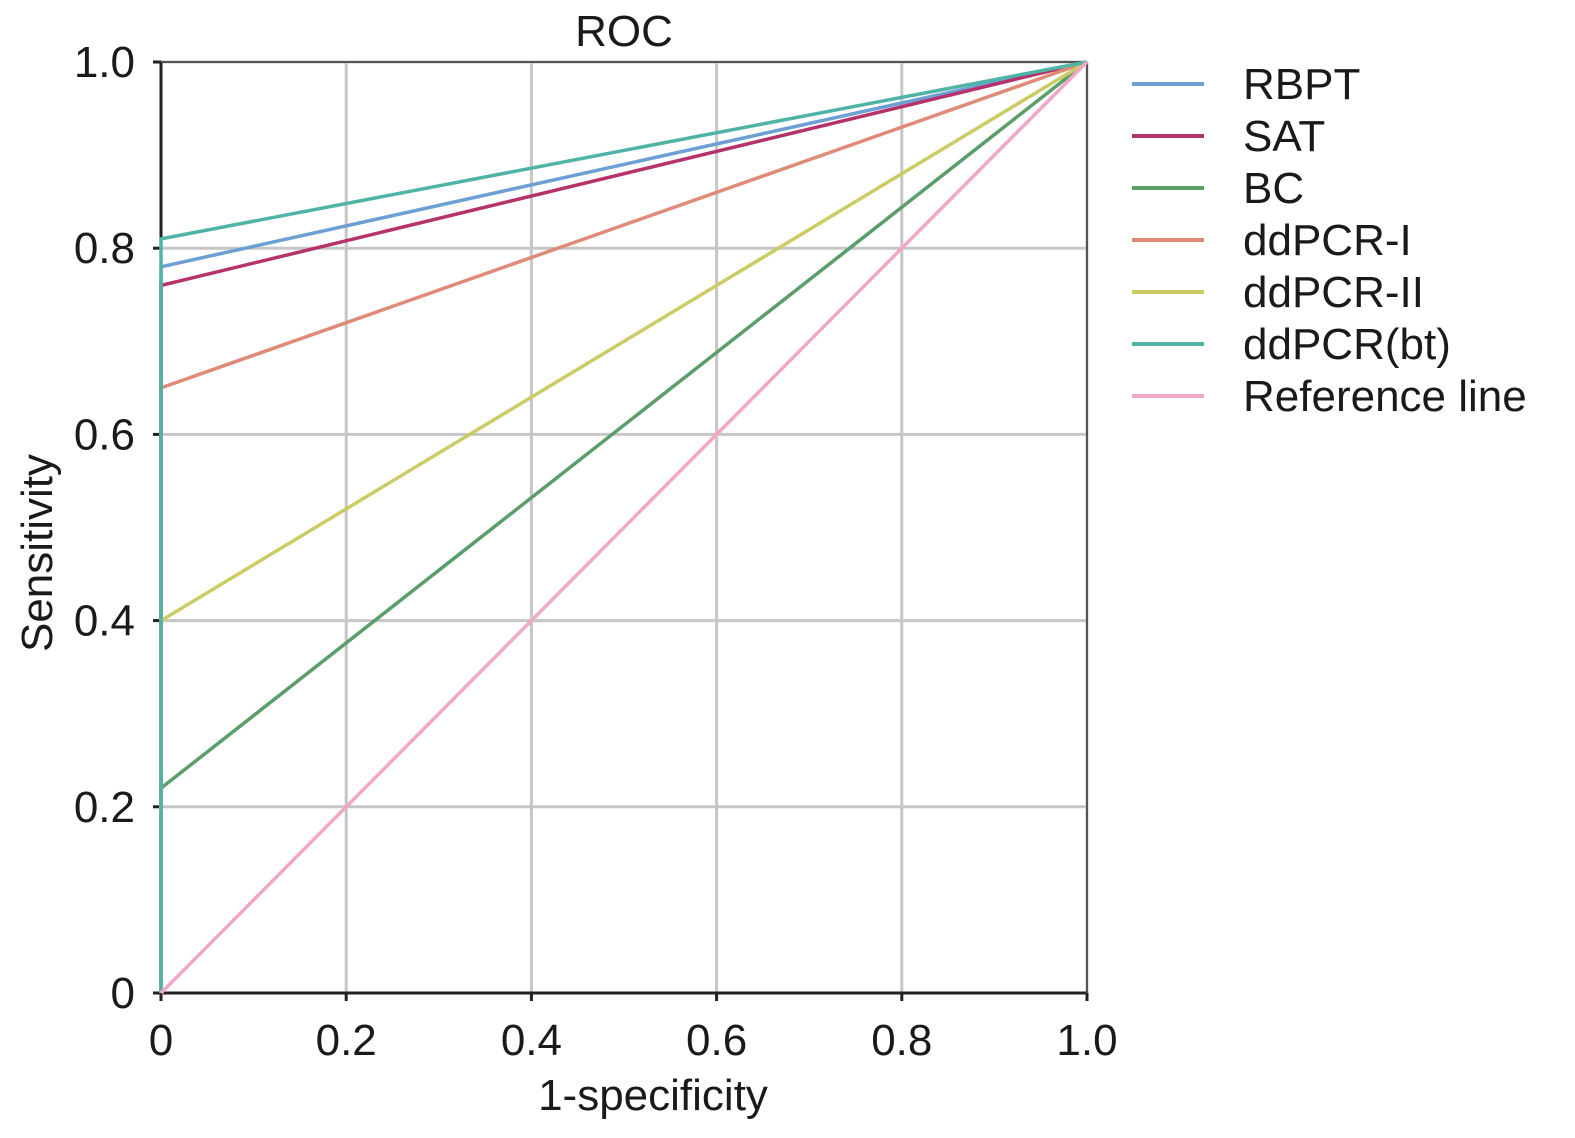 The height and width of the screenshot is (1138, 1575). I want to click on y-tick-label: 0.6, so click(104, 434).